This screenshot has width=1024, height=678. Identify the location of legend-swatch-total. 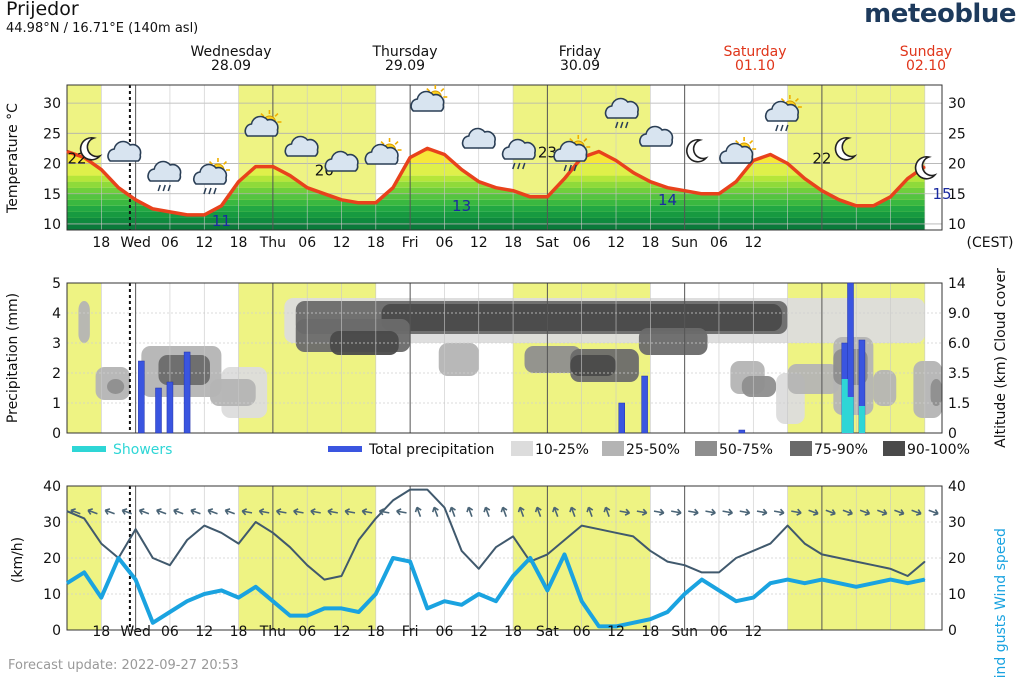
(345, 449).